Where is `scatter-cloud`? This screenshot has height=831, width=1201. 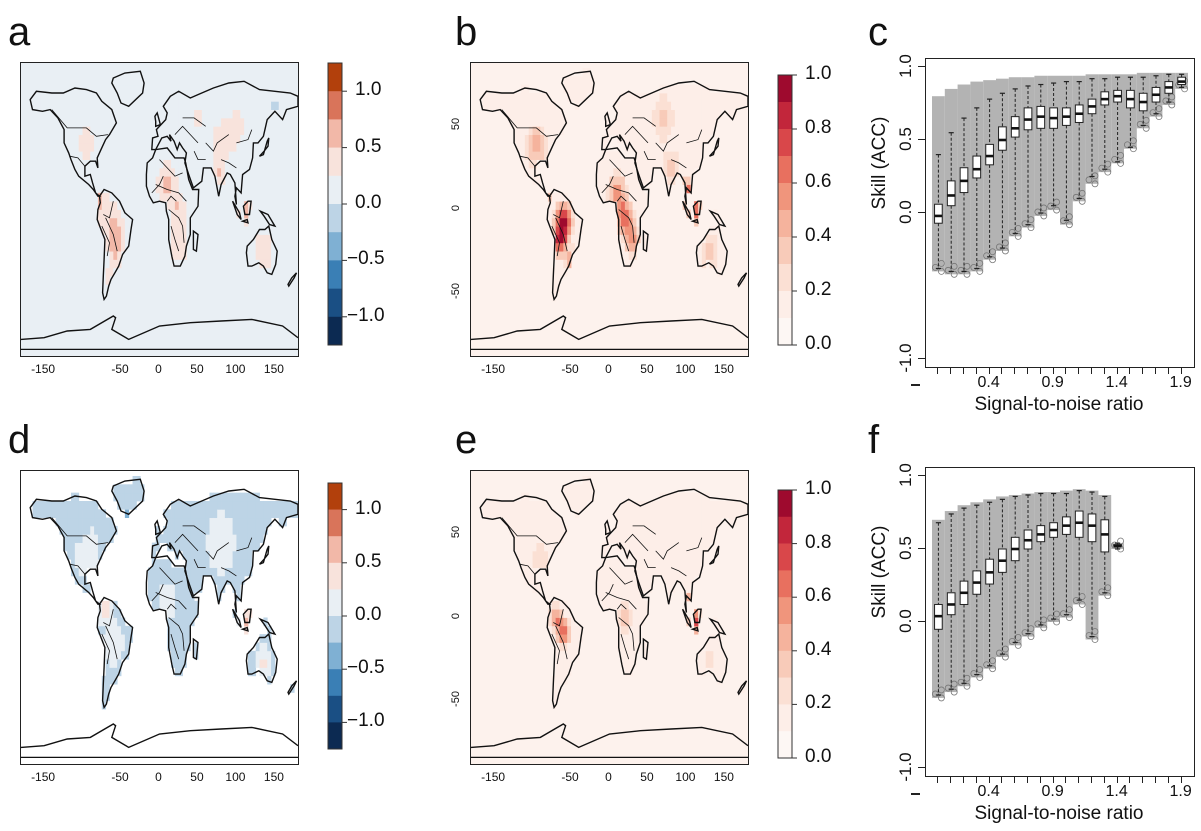
scatter-cloud is located at coordinates (1130, 111).